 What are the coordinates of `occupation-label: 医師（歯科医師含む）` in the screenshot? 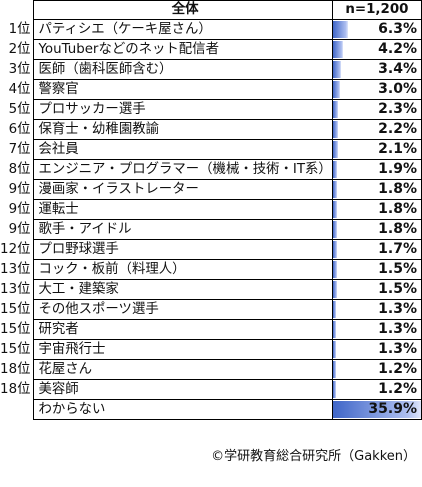 It's located at (183, 69).